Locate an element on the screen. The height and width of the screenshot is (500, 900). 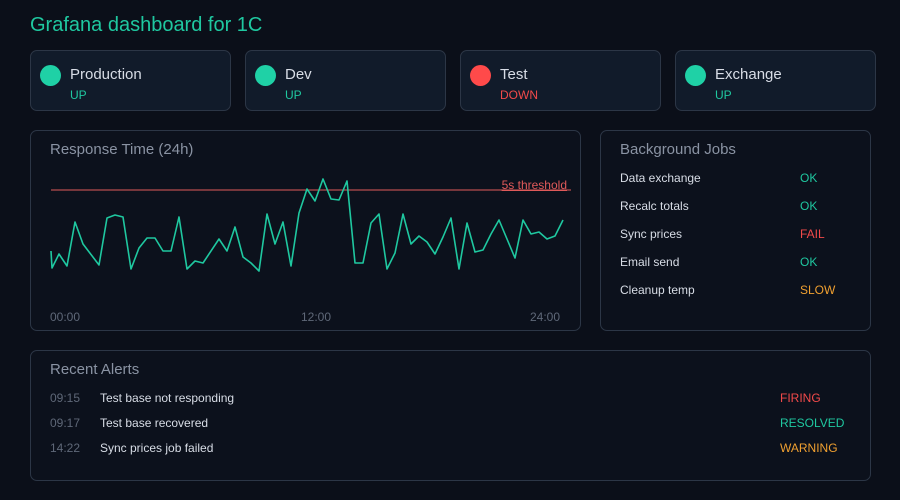
job-status: FAIL is located at coordinates (812, 234).